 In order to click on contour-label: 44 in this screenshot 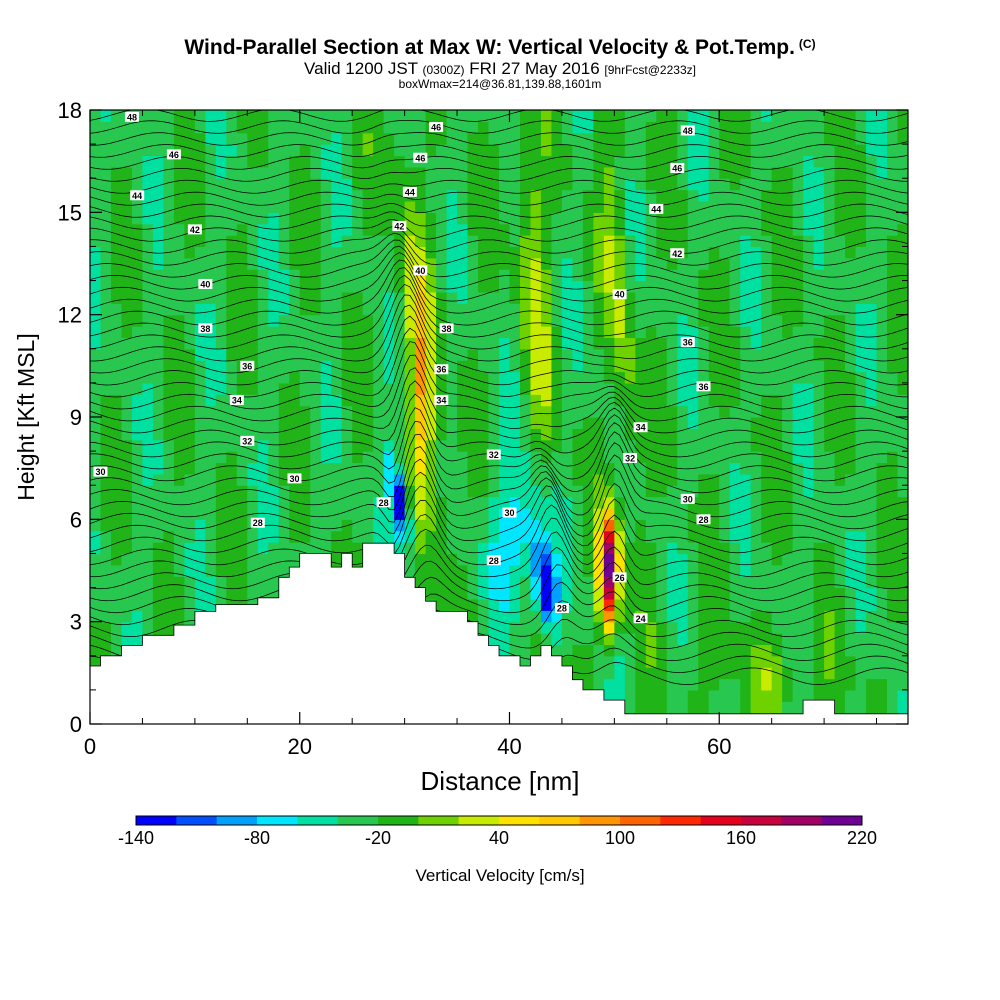, I will do `click(656, 209)`.